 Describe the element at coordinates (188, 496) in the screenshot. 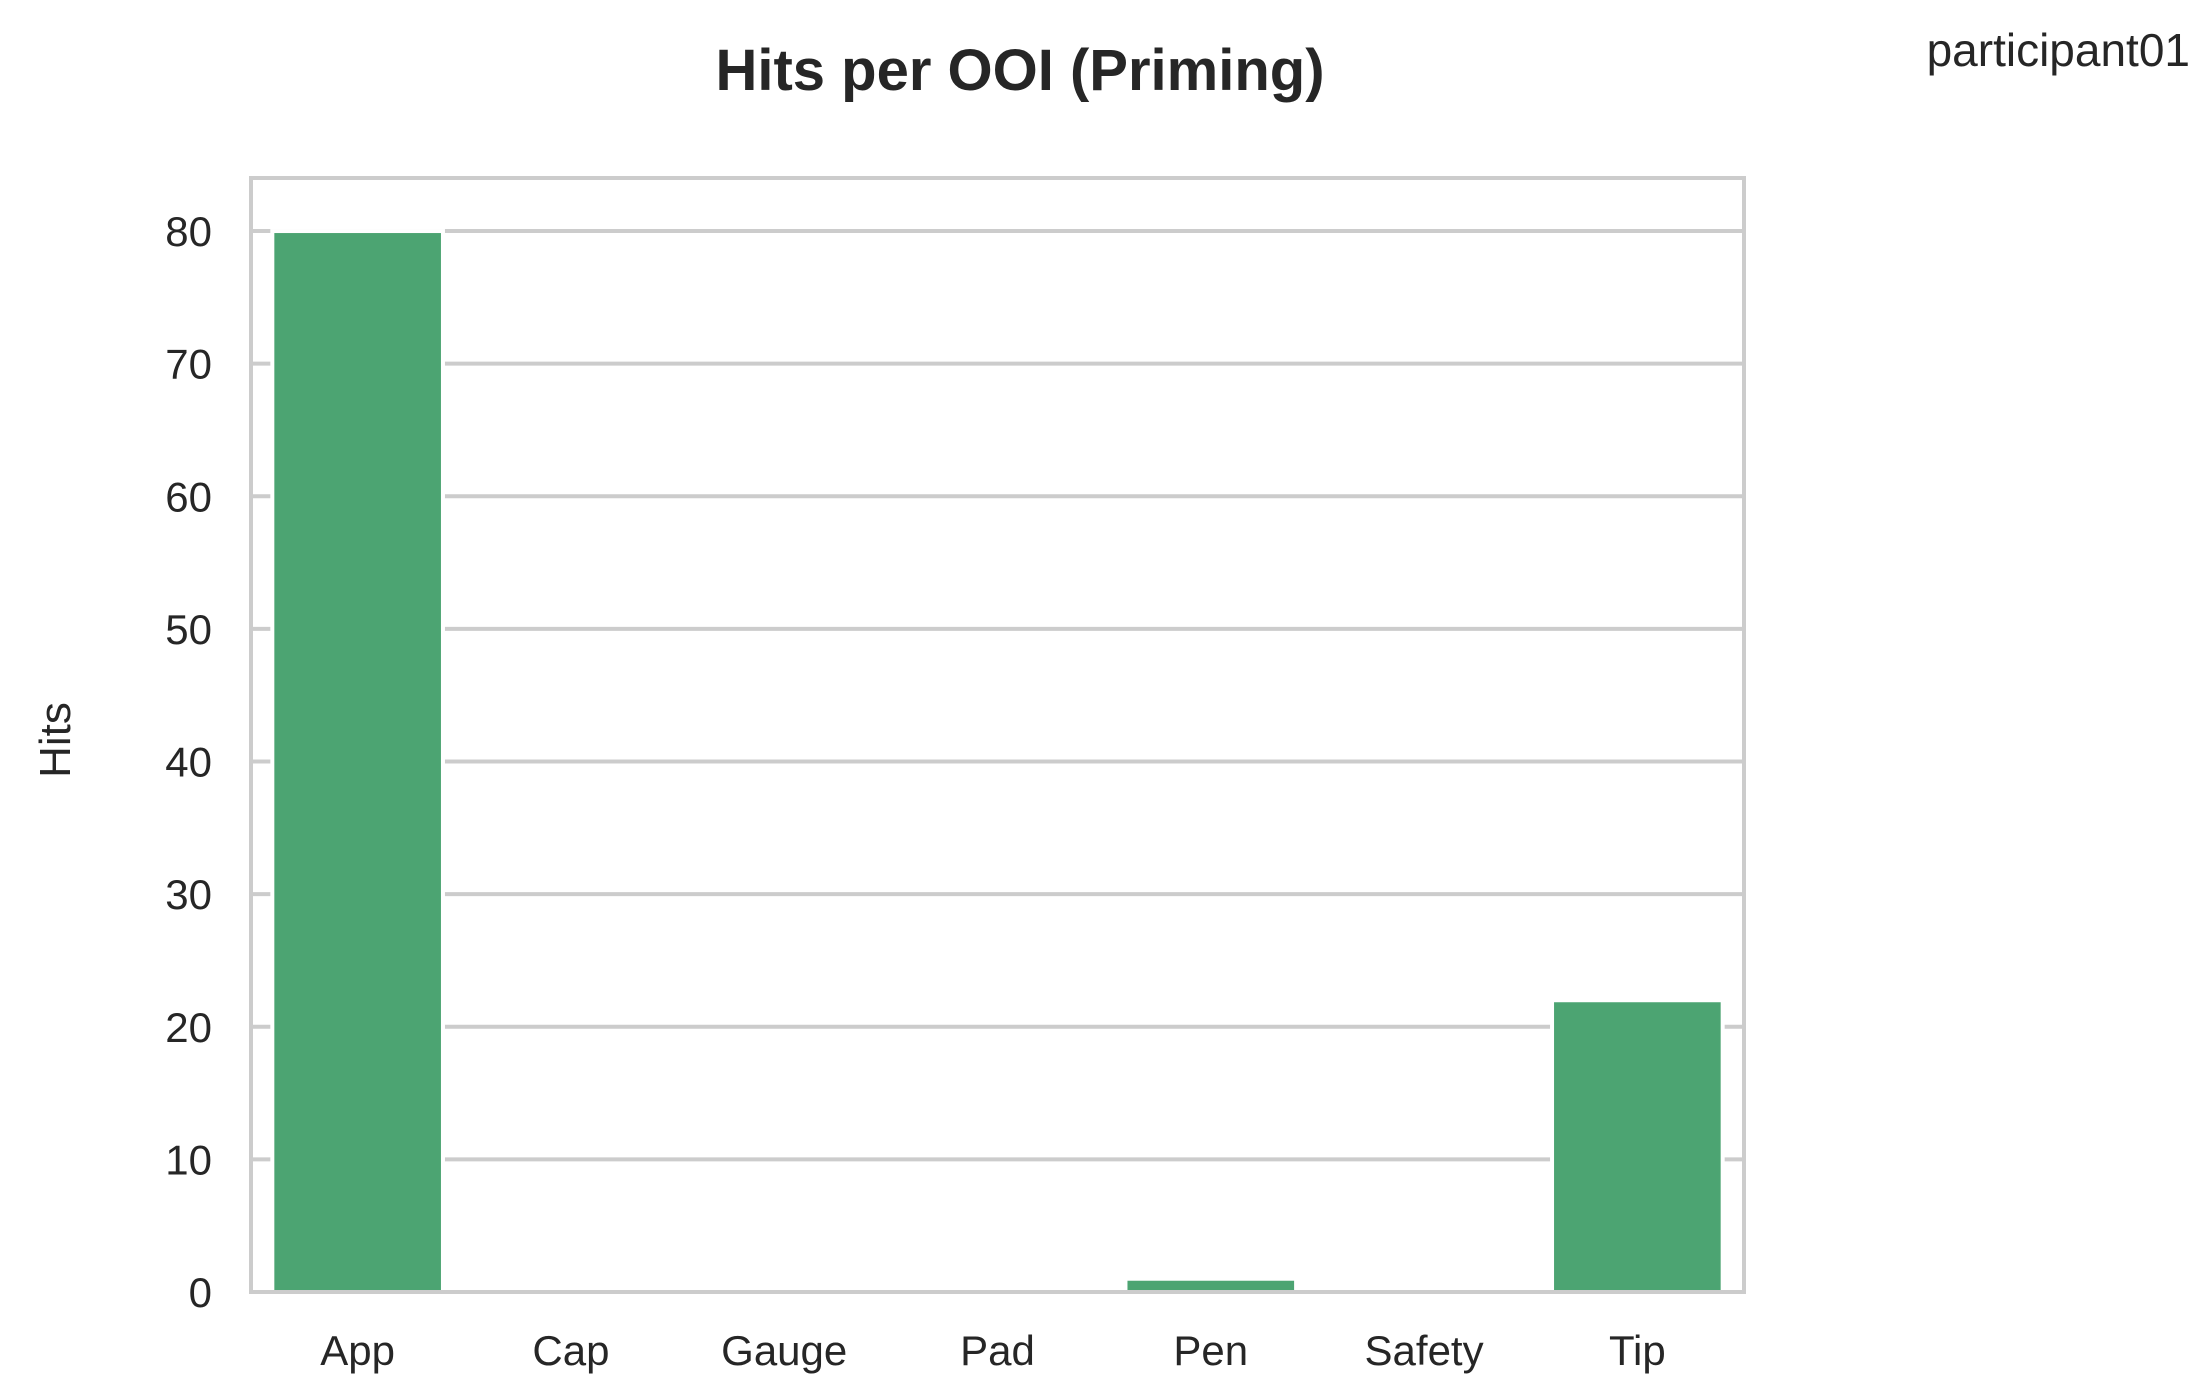

I see `y-tick-label: 60` at that location.